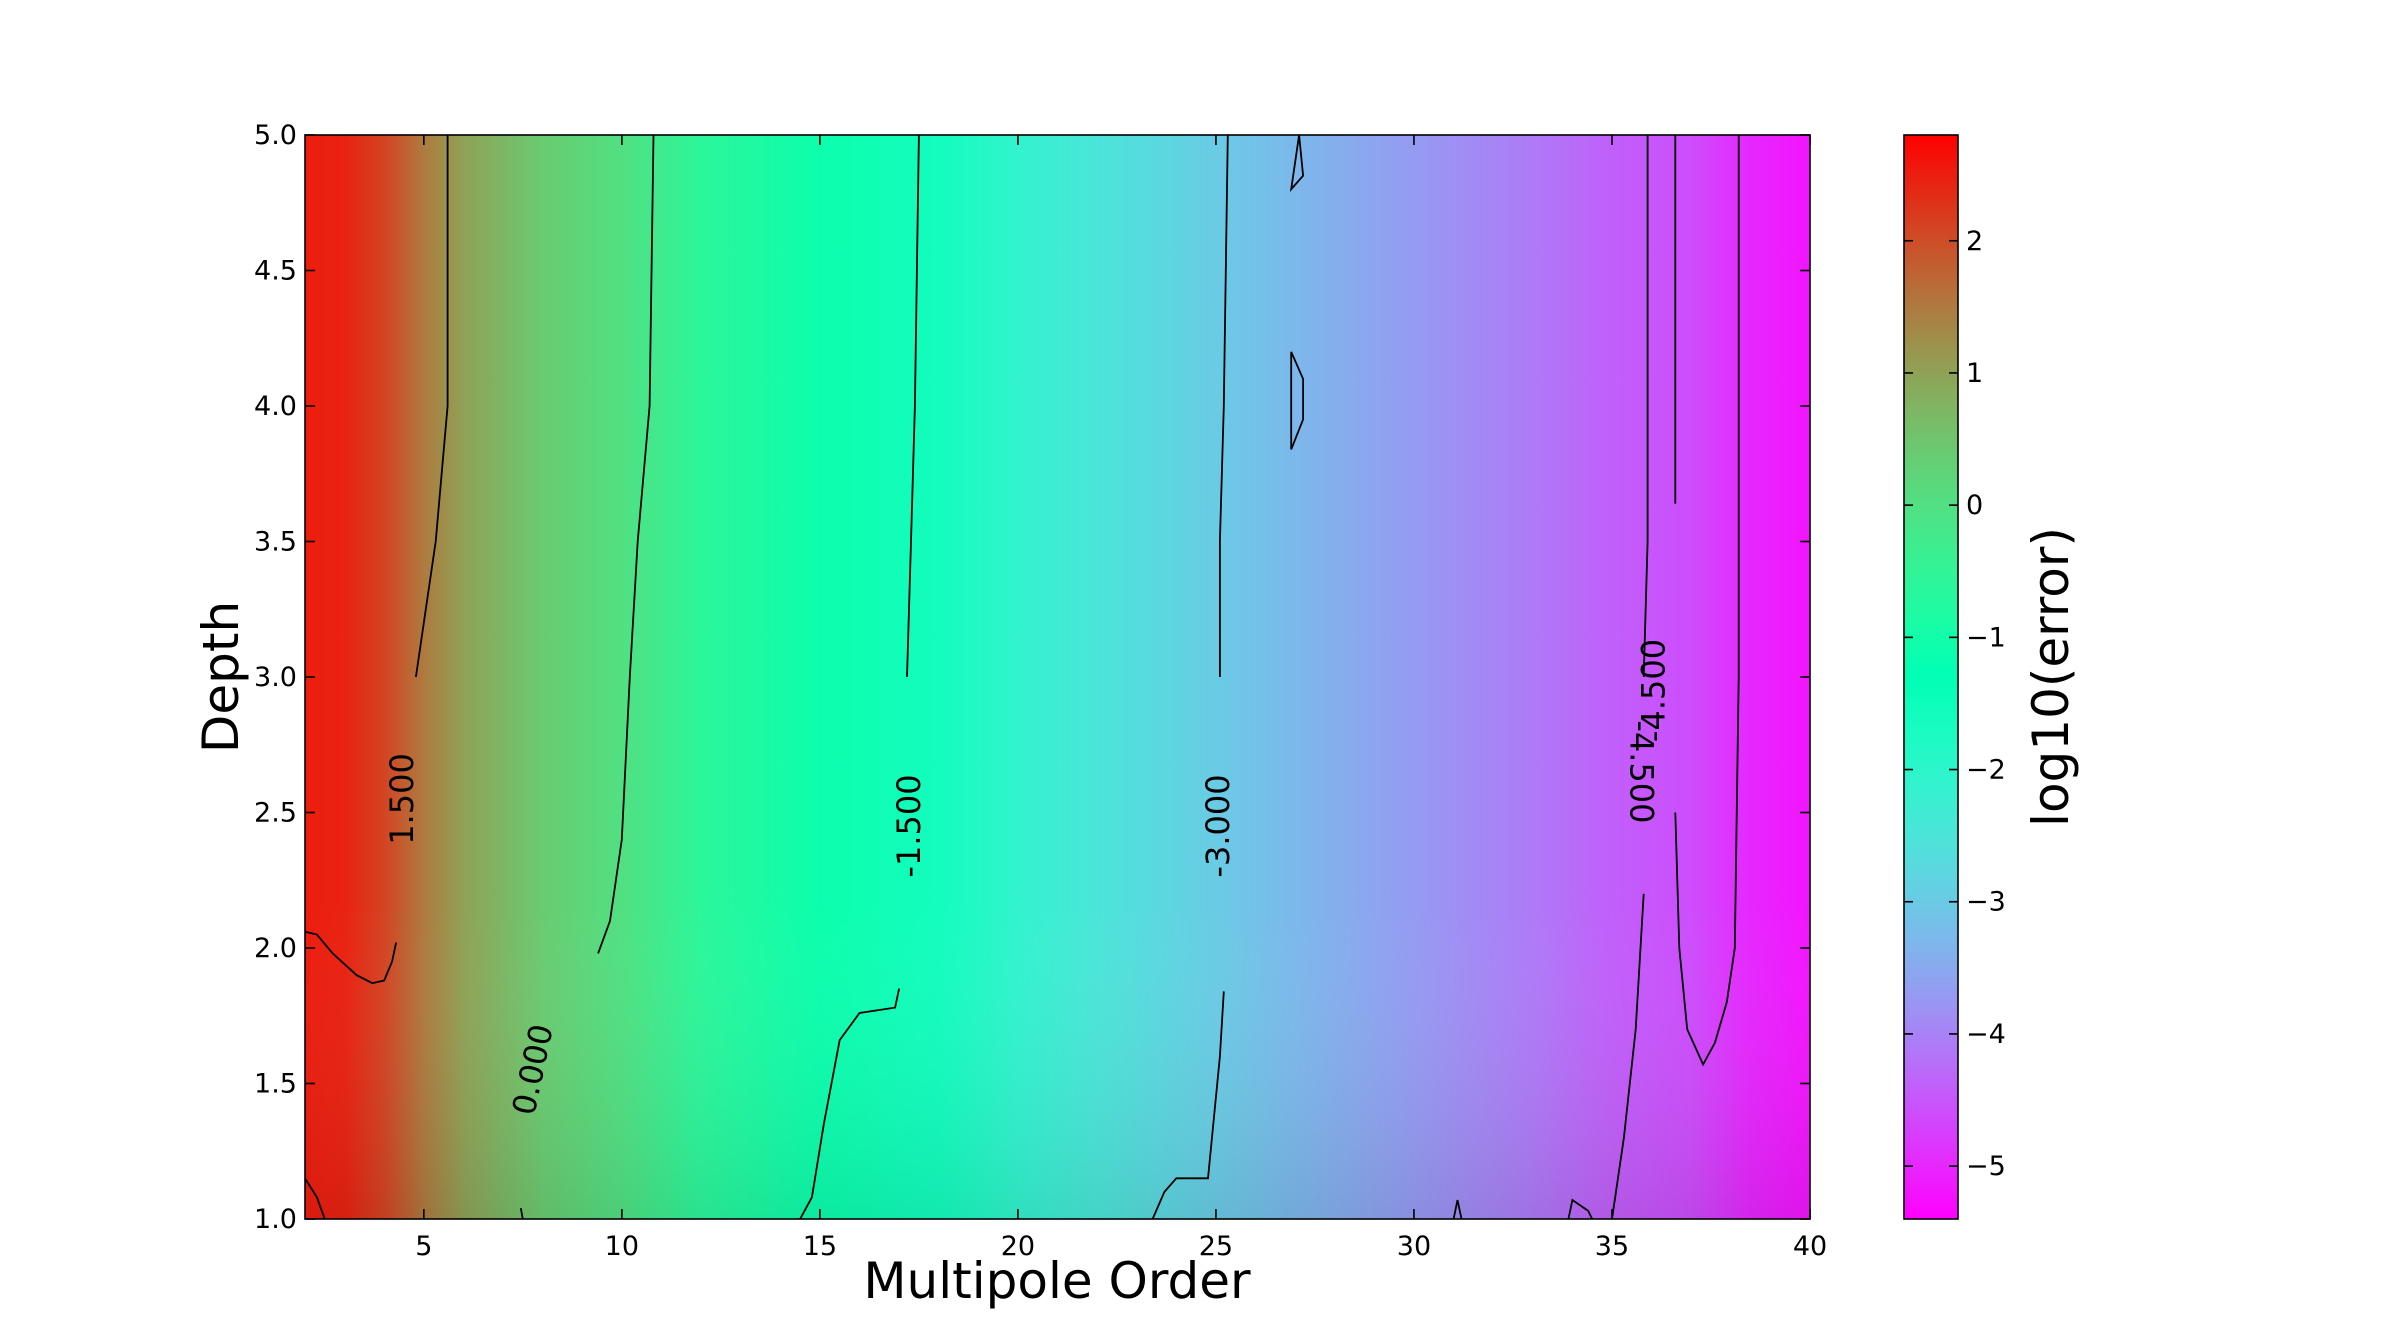  Describe the element at coordinates (402, 799) in the screenshot. I see `contour-label-0: 1.500` at that location.